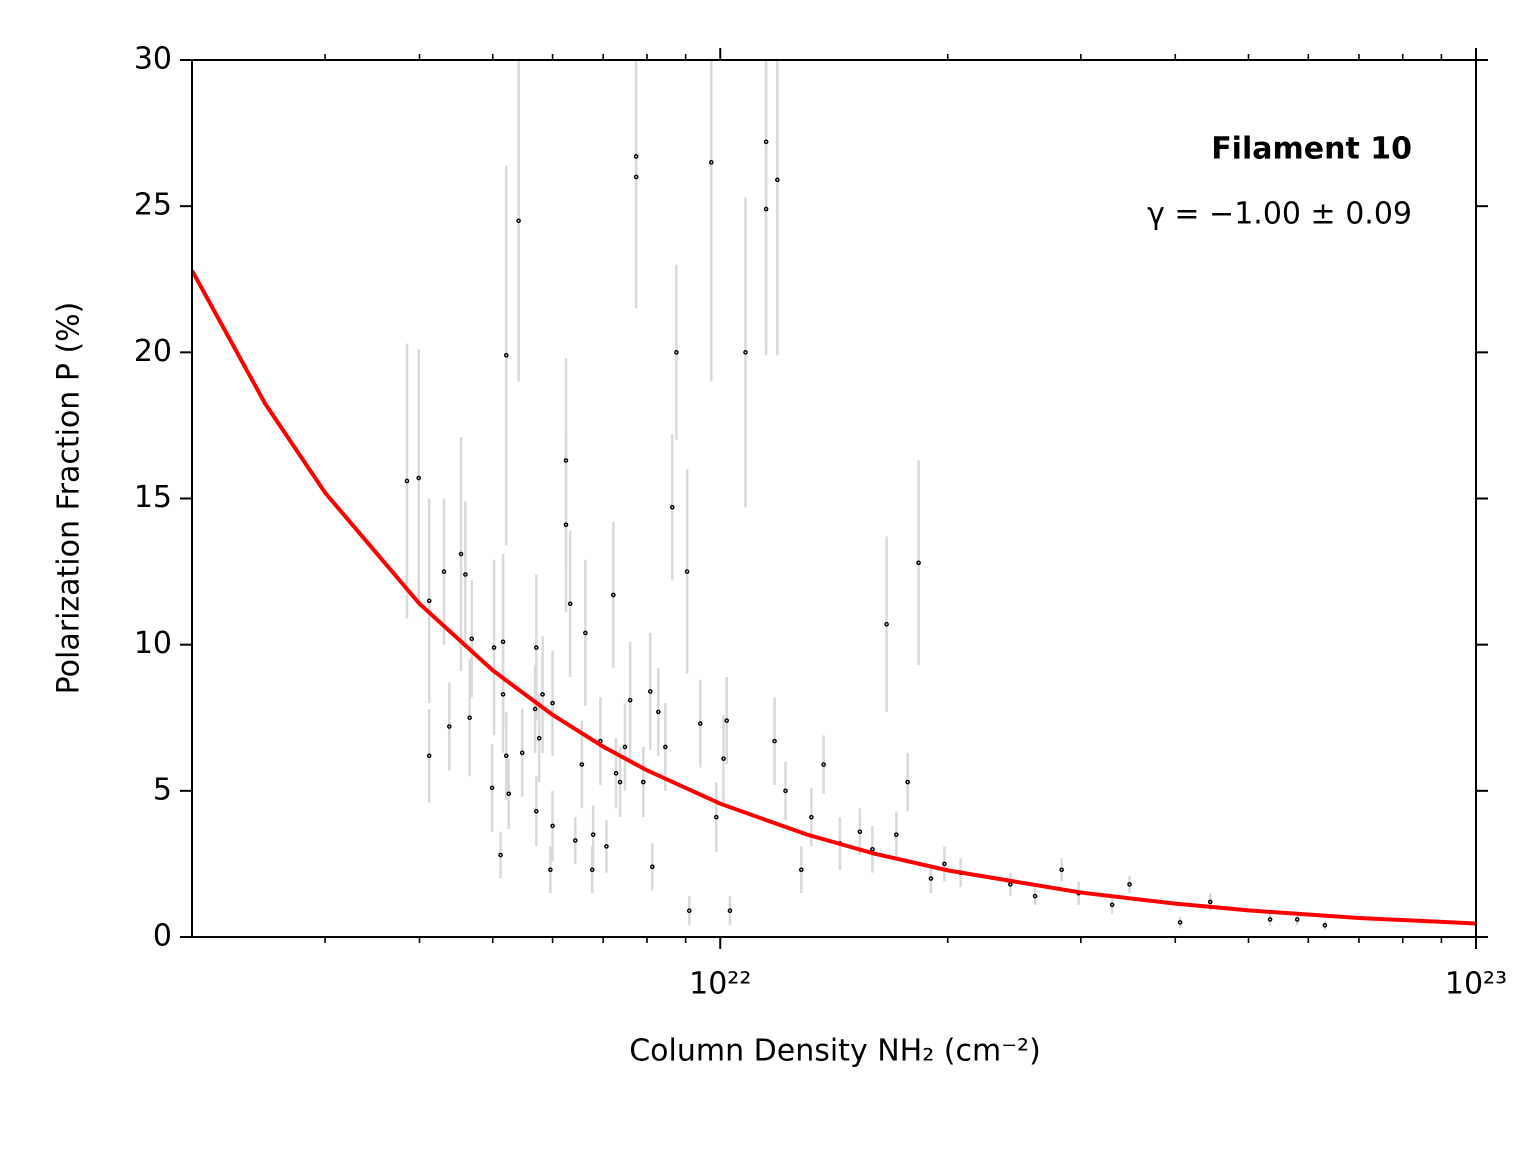  I want to click on y-axis-label: Polarization Fraction P (%), so click(69, 498).